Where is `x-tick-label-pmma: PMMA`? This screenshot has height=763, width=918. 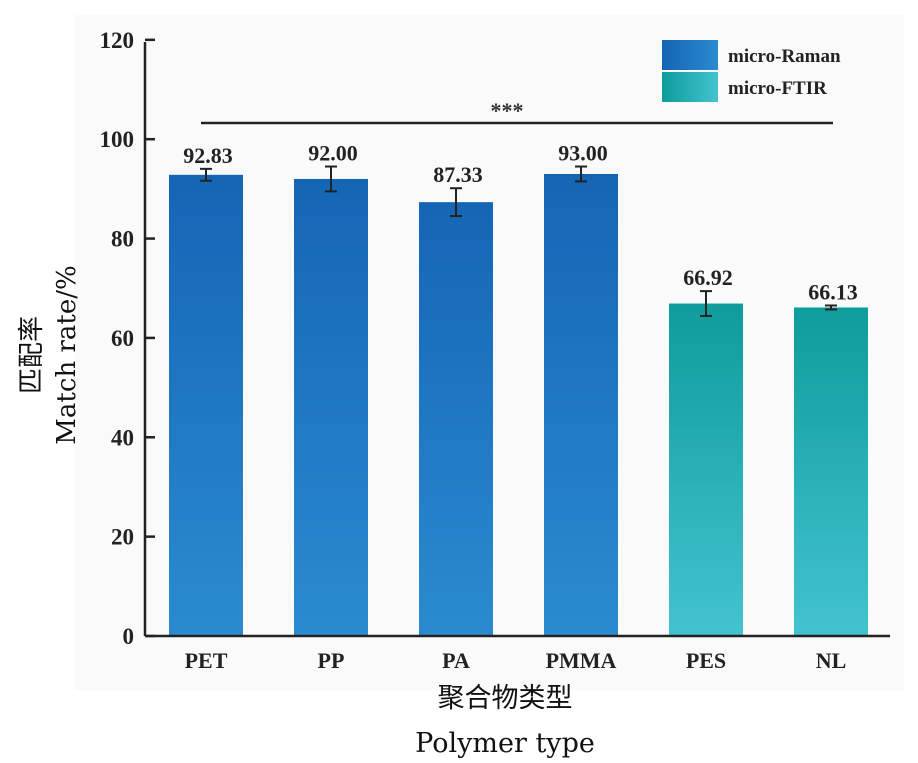 x-tick-label-pmma: PMMA is located at coordinates (581, 660).